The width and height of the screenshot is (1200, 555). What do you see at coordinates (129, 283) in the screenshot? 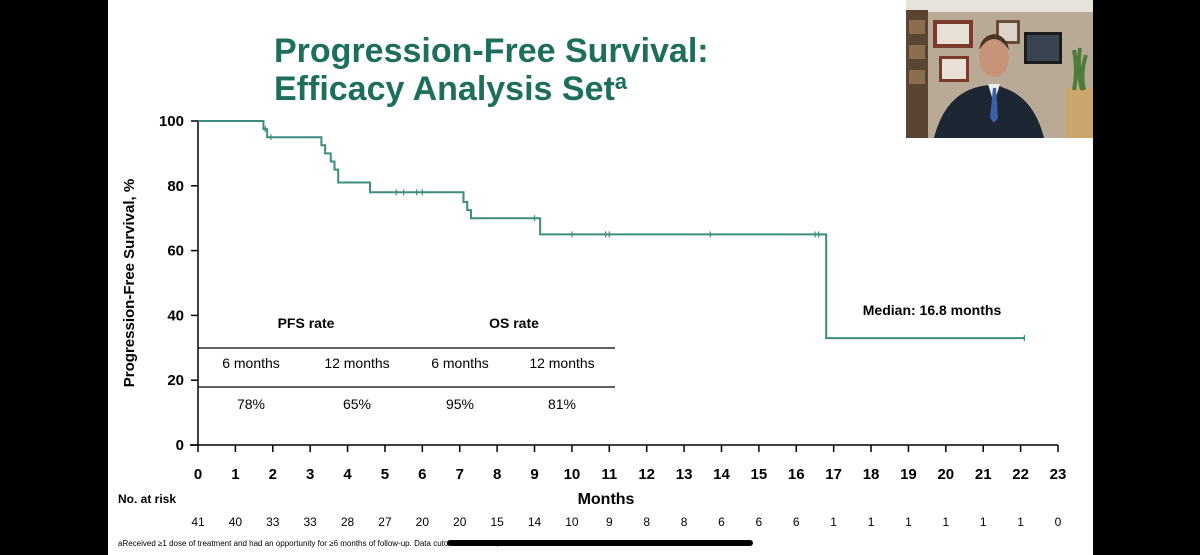
I see `y-axis-title: Progression-Free Survival, %` at bounding box center [129, 283].